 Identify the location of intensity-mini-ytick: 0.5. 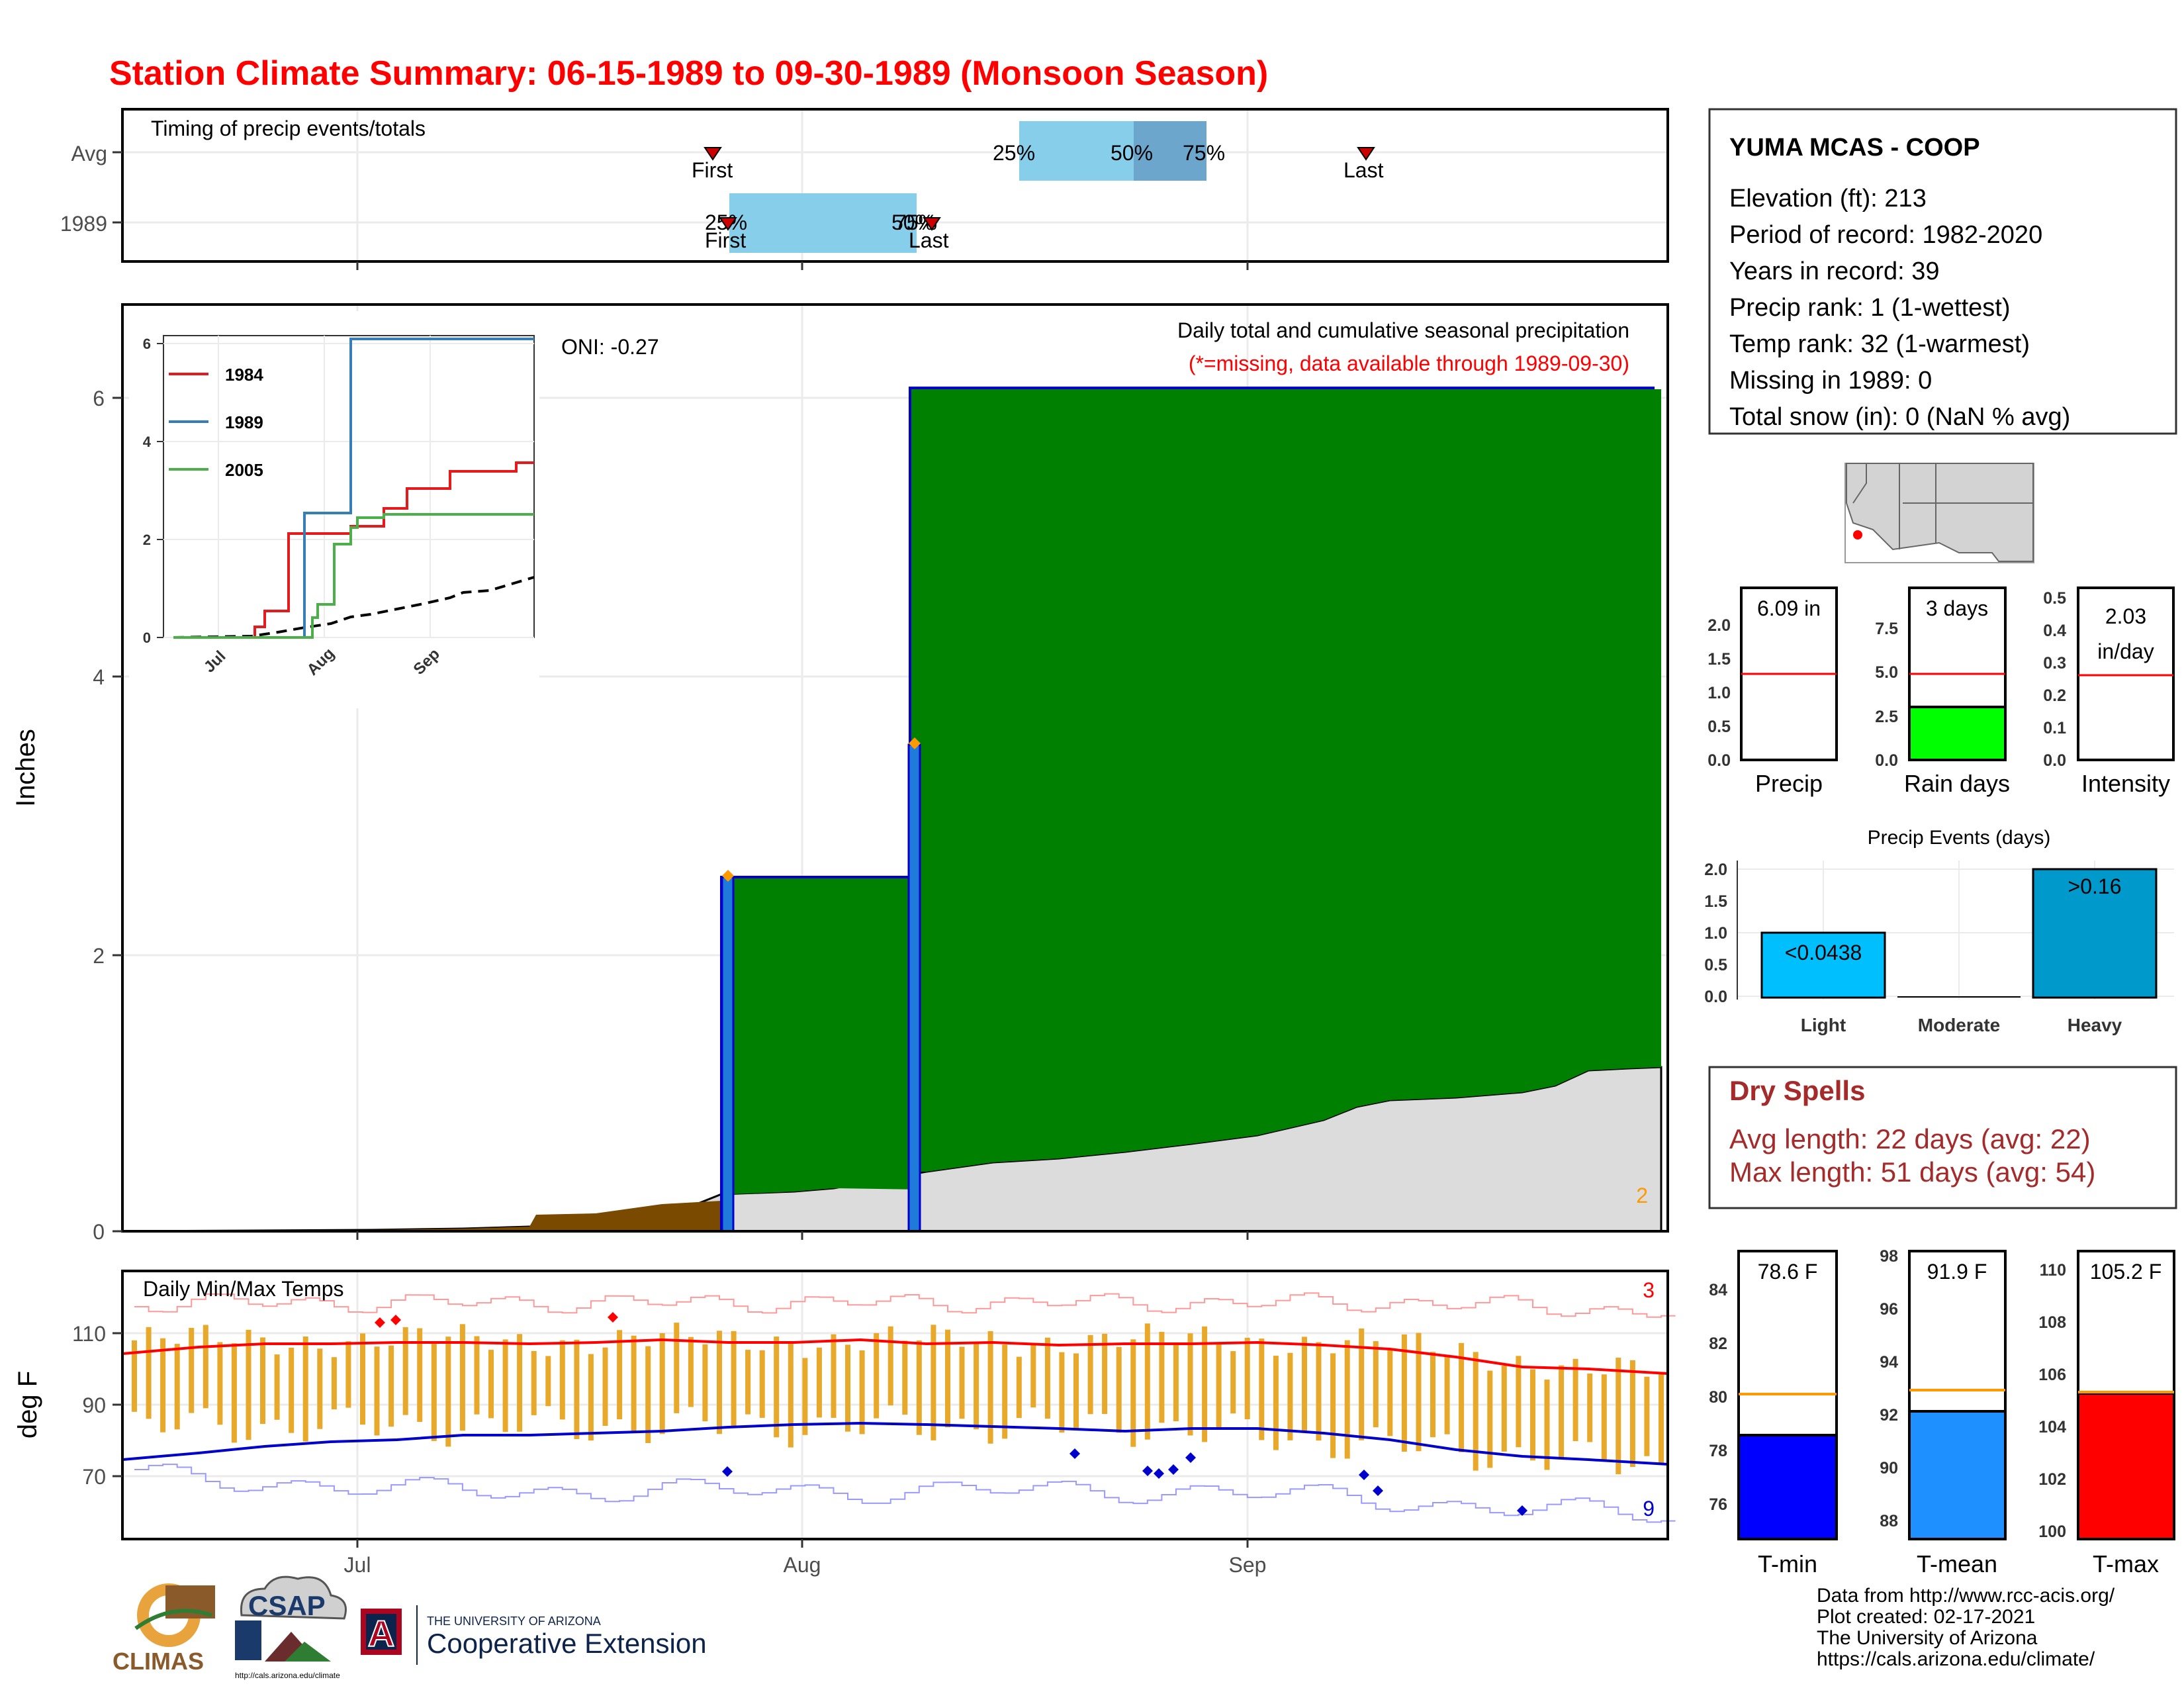
(2054, 598).